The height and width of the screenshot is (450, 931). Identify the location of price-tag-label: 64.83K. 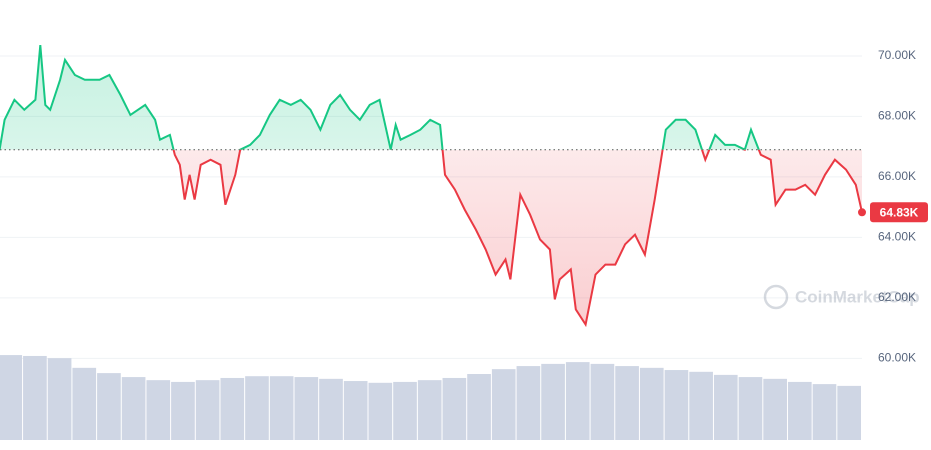
(899, 212).